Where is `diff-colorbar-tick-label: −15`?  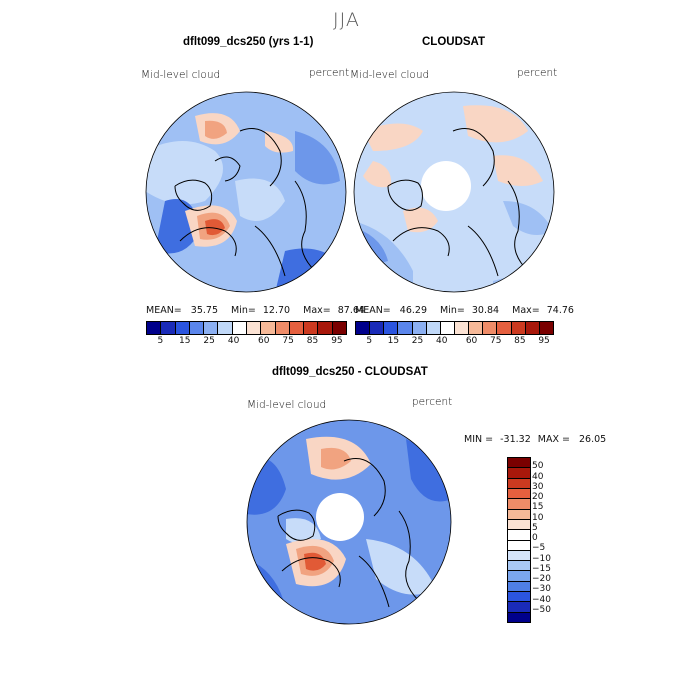 diff-colorbar-tick-label: −15 is located at coordinates (541, 568).